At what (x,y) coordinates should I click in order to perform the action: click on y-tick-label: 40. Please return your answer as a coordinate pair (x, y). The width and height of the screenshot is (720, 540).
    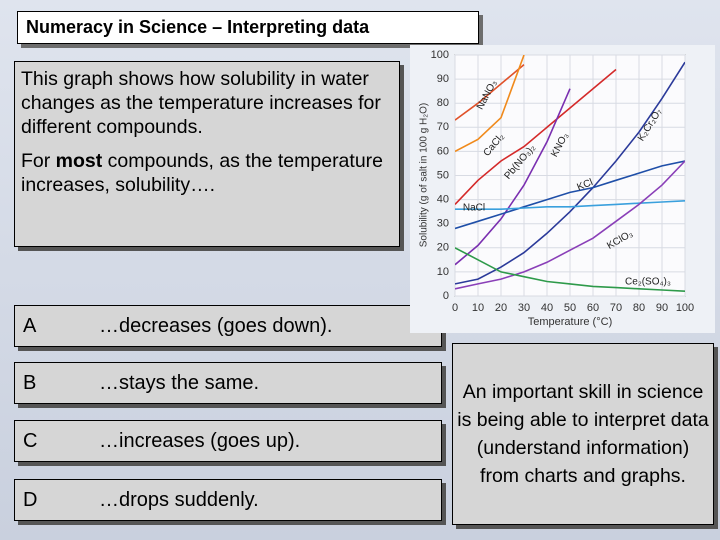
    Looking at the image, I should click on (443, 200).